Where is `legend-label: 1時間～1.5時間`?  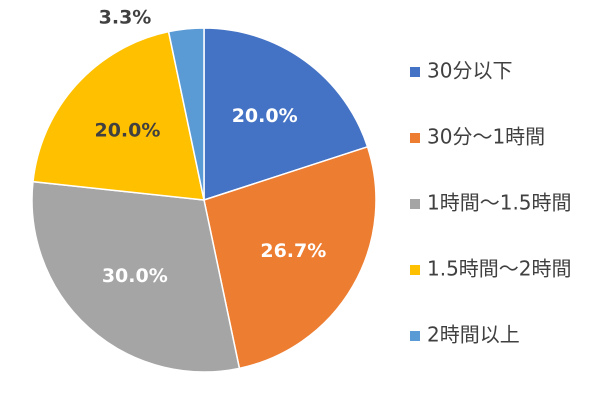
legend-label: 1時間～1.5時間 is located at coordinates (499, 203).